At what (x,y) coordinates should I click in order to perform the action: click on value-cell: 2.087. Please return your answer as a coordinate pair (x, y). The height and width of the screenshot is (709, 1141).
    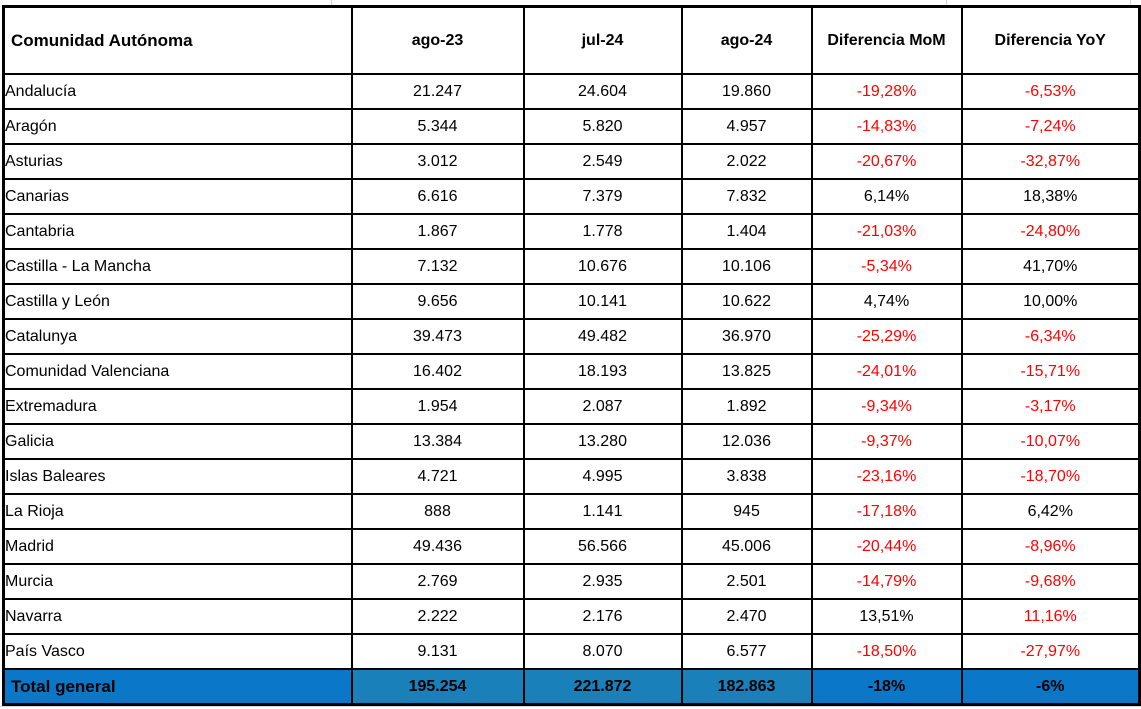
    Looking at the image, I should click on (602, 406).